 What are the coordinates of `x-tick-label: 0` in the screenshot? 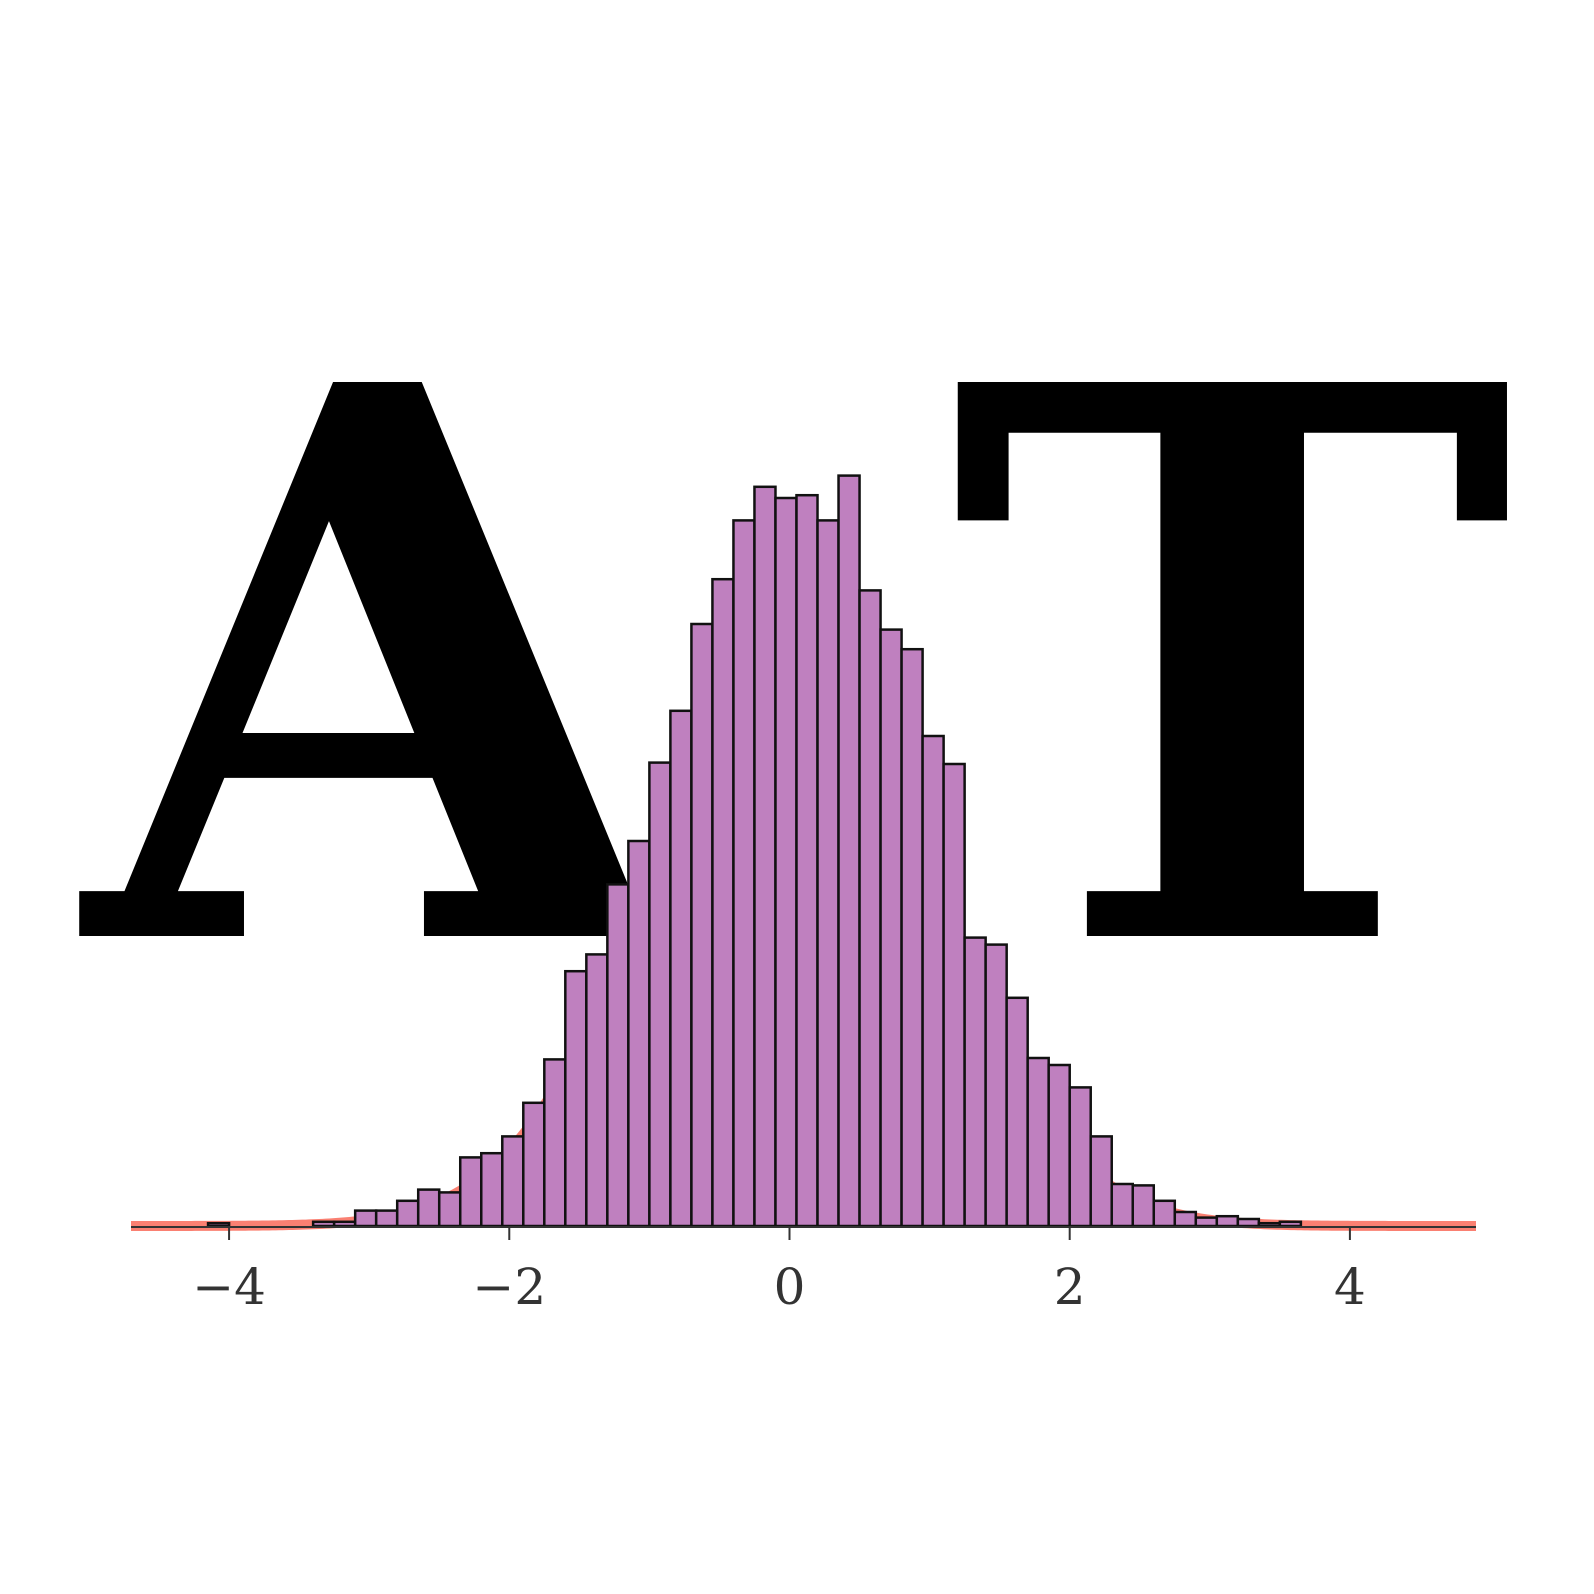 It's located at (790, 1287).